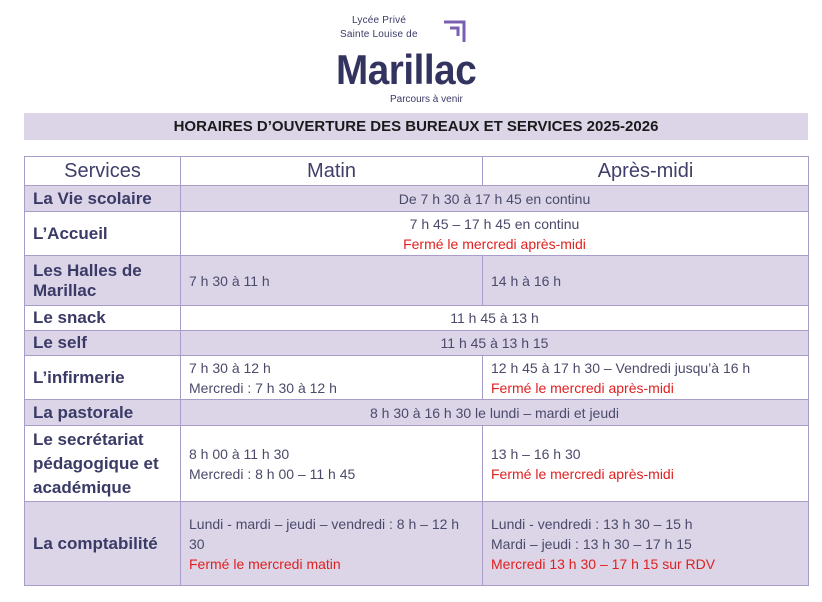  I want to click on header-matin: Matin, so click(331, 171).